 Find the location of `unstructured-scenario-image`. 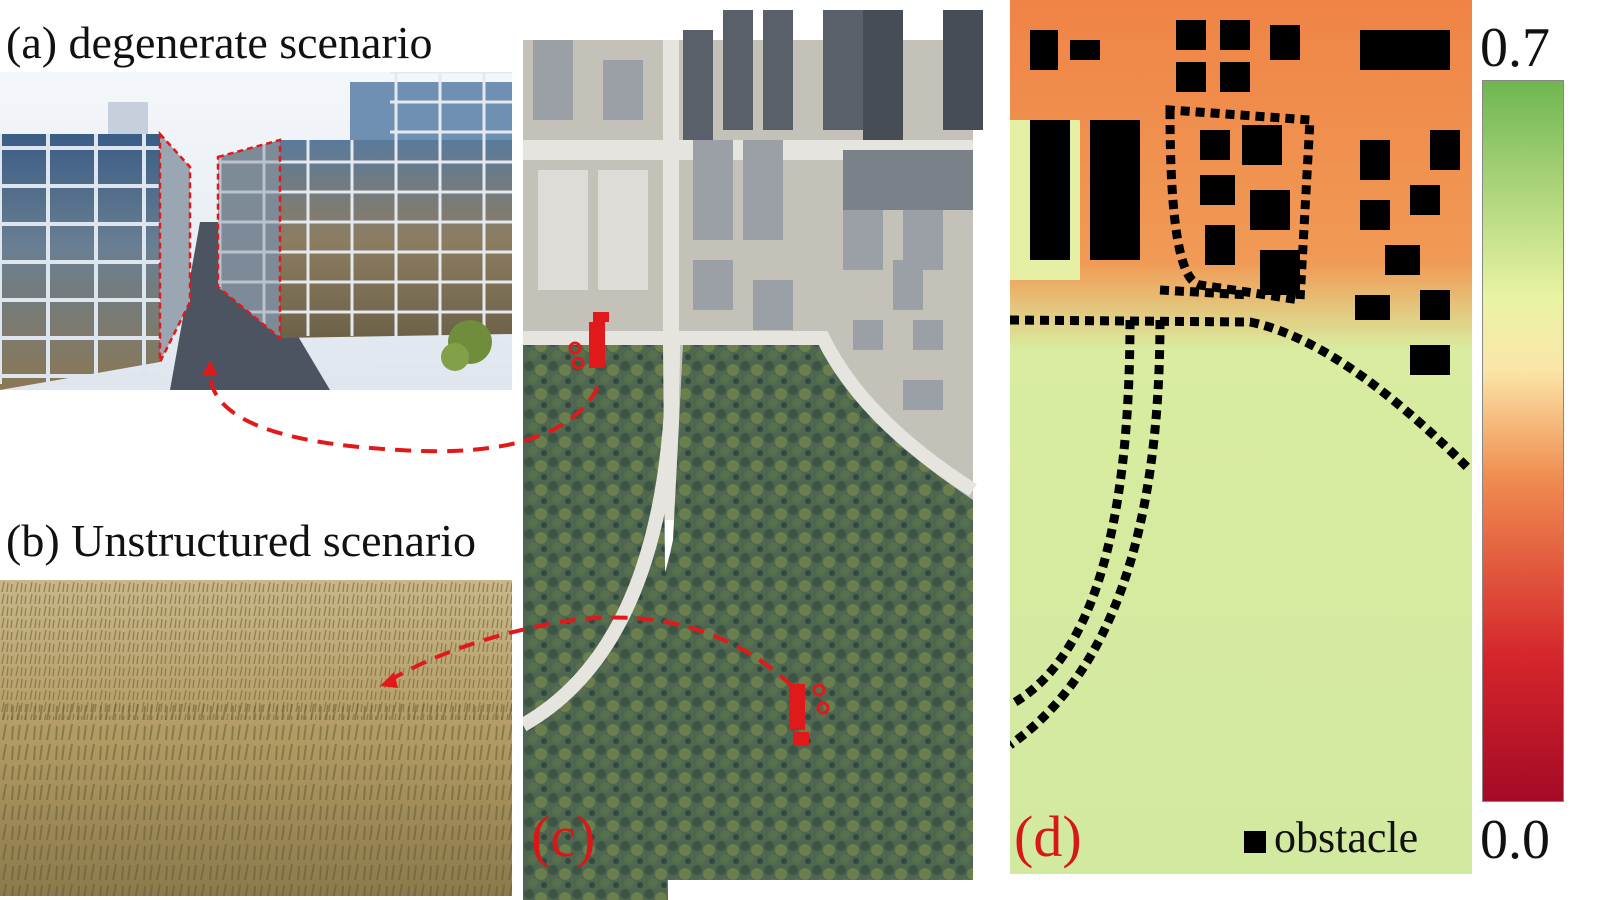

unstructured-scenario-image is located at coordinates (256, 738).